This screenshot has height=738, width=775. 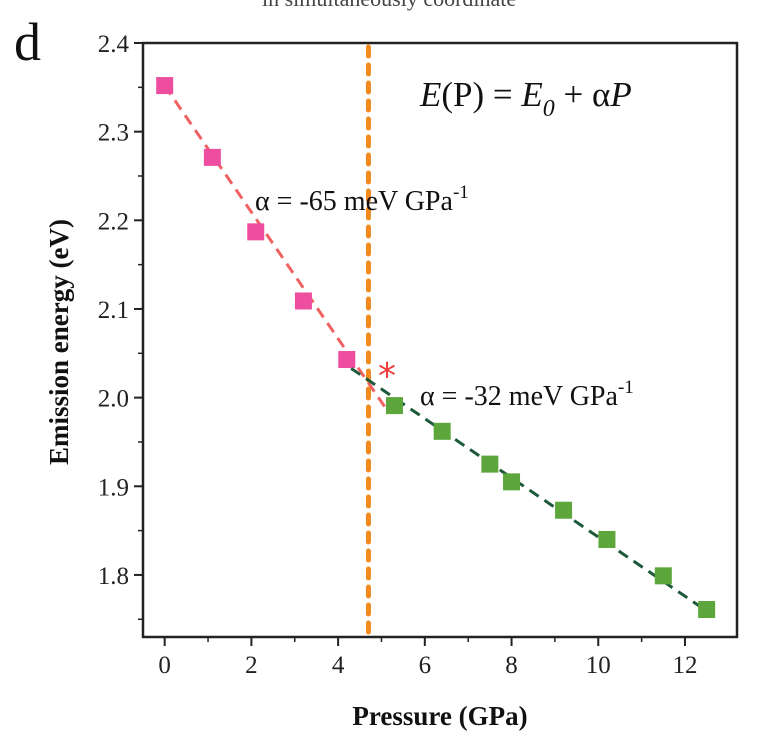 I want to click on y-tick-label: 2.3, so click(x=113, y=133).